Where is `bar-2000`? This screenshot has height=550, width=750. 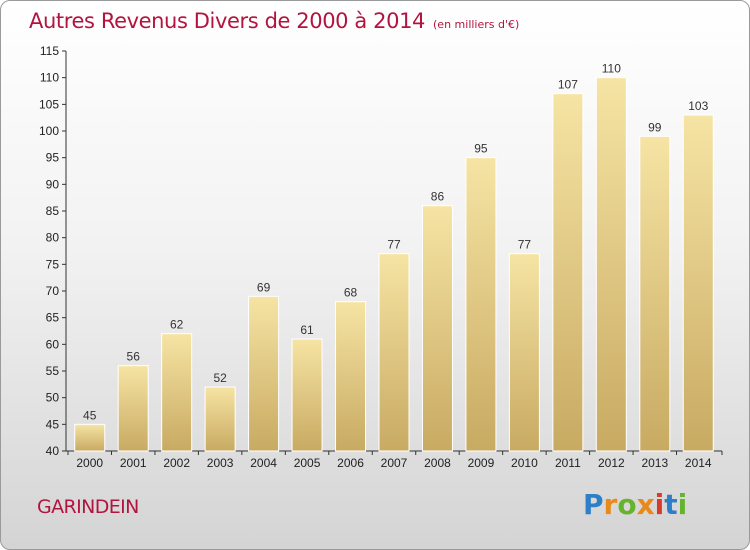
bar-2000 is located at coordinates (90, 437).